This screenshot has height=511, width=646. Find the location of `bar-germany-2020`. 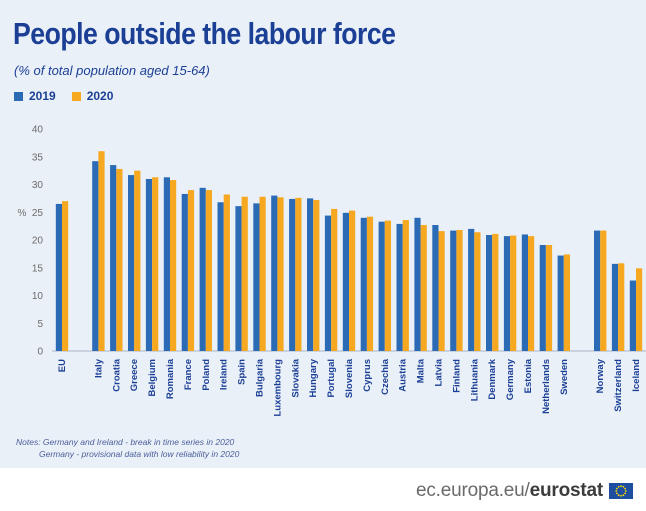

bar-germany-2020 is located at coordinates (513, 293).